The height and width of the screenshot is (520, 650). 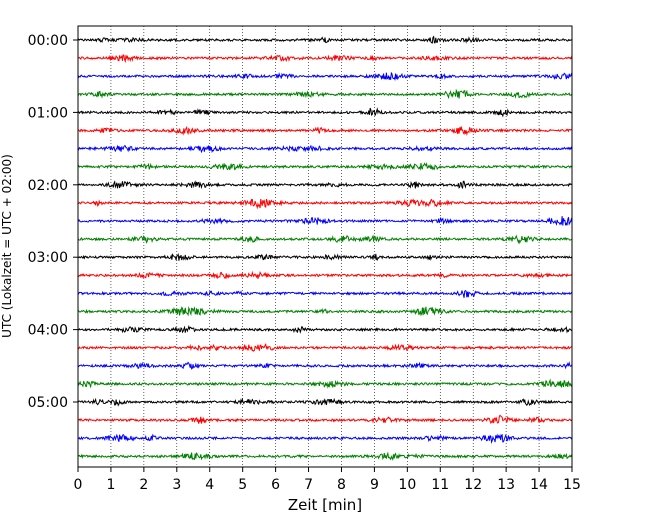 I want to click on x-tick-label: 12, so click(x=473, y=485).